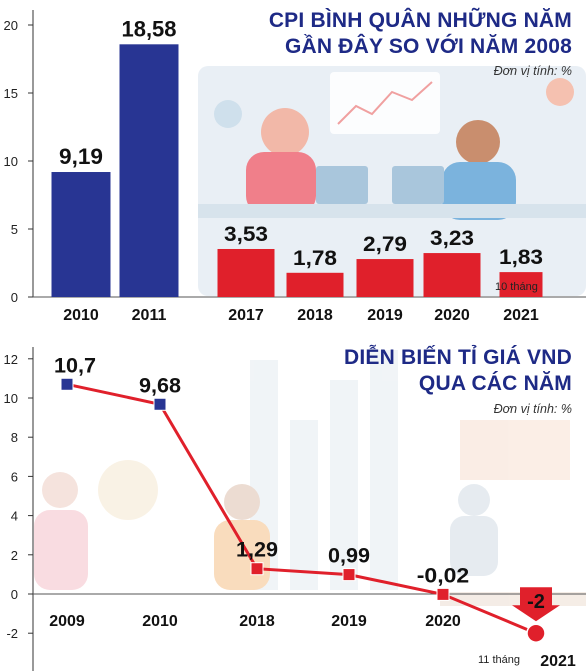 The width and height of the screenshot is (586, 671). I want to click on y-tick-label: 12, so click(11, 359).